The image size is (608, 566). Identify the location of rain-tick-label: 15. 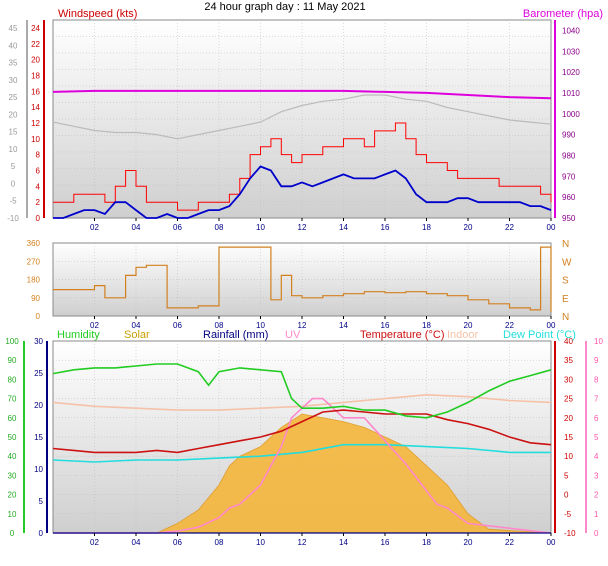
(38, 437).